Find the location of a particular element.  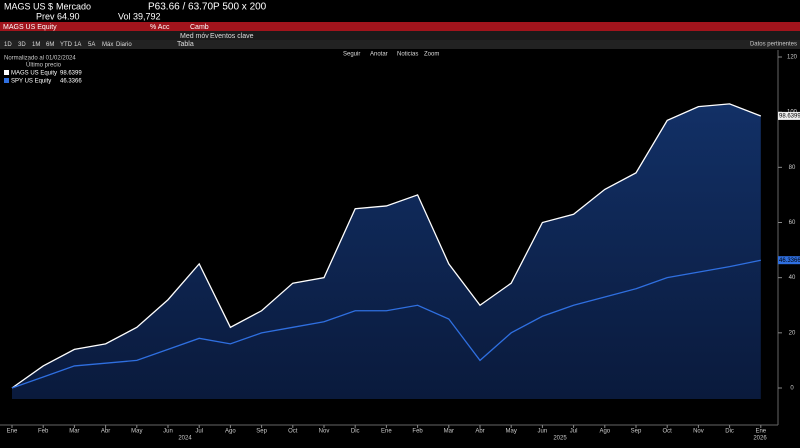

normalized: Normalizado al 01/02/2024 is located at coordinates (40, 59).